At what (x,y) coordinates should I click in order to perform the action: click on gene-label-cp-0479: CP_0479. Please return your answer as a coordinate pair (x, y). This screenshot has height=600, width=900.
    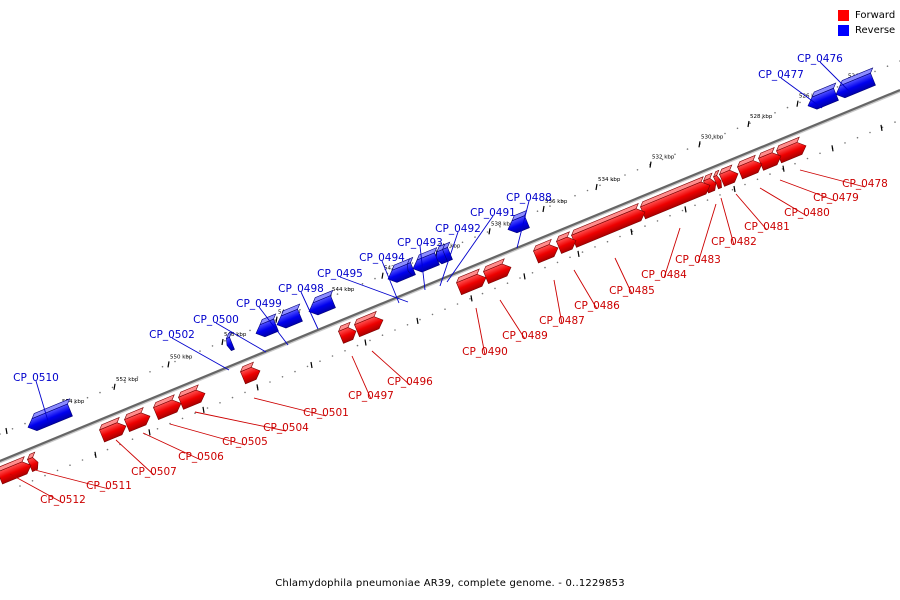
    Looking at the image, I should click on (819, 191).